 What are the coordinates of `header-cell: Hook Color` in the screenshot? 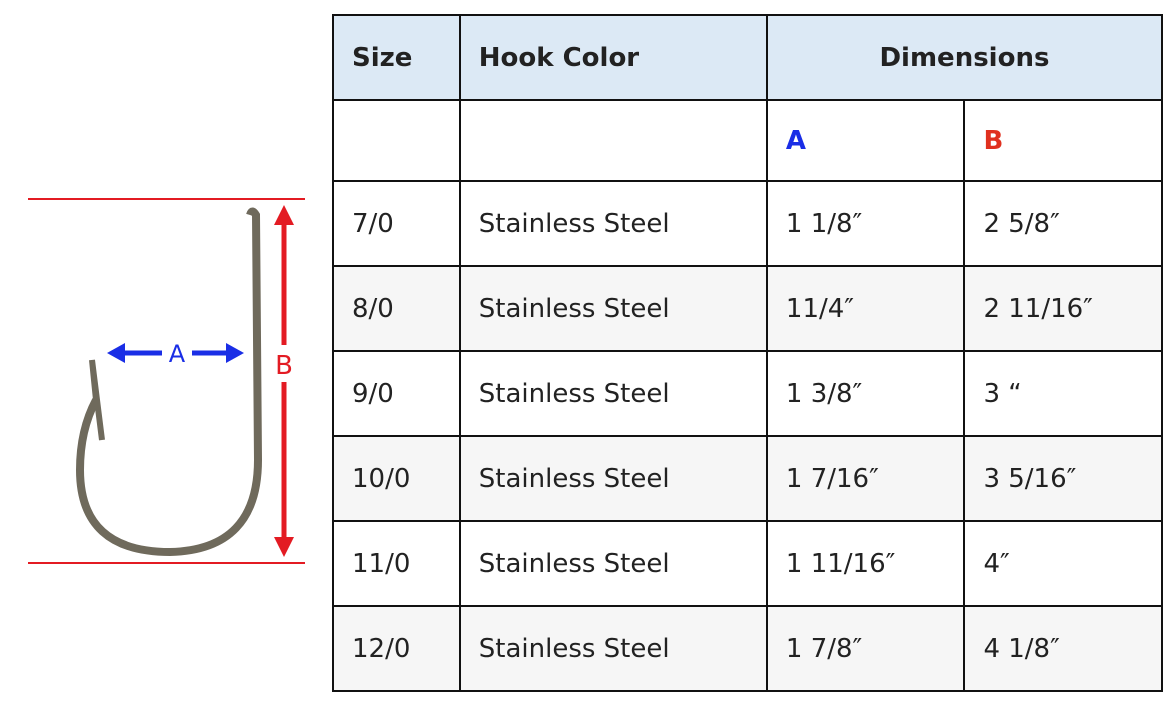 It's located at (613, 57).